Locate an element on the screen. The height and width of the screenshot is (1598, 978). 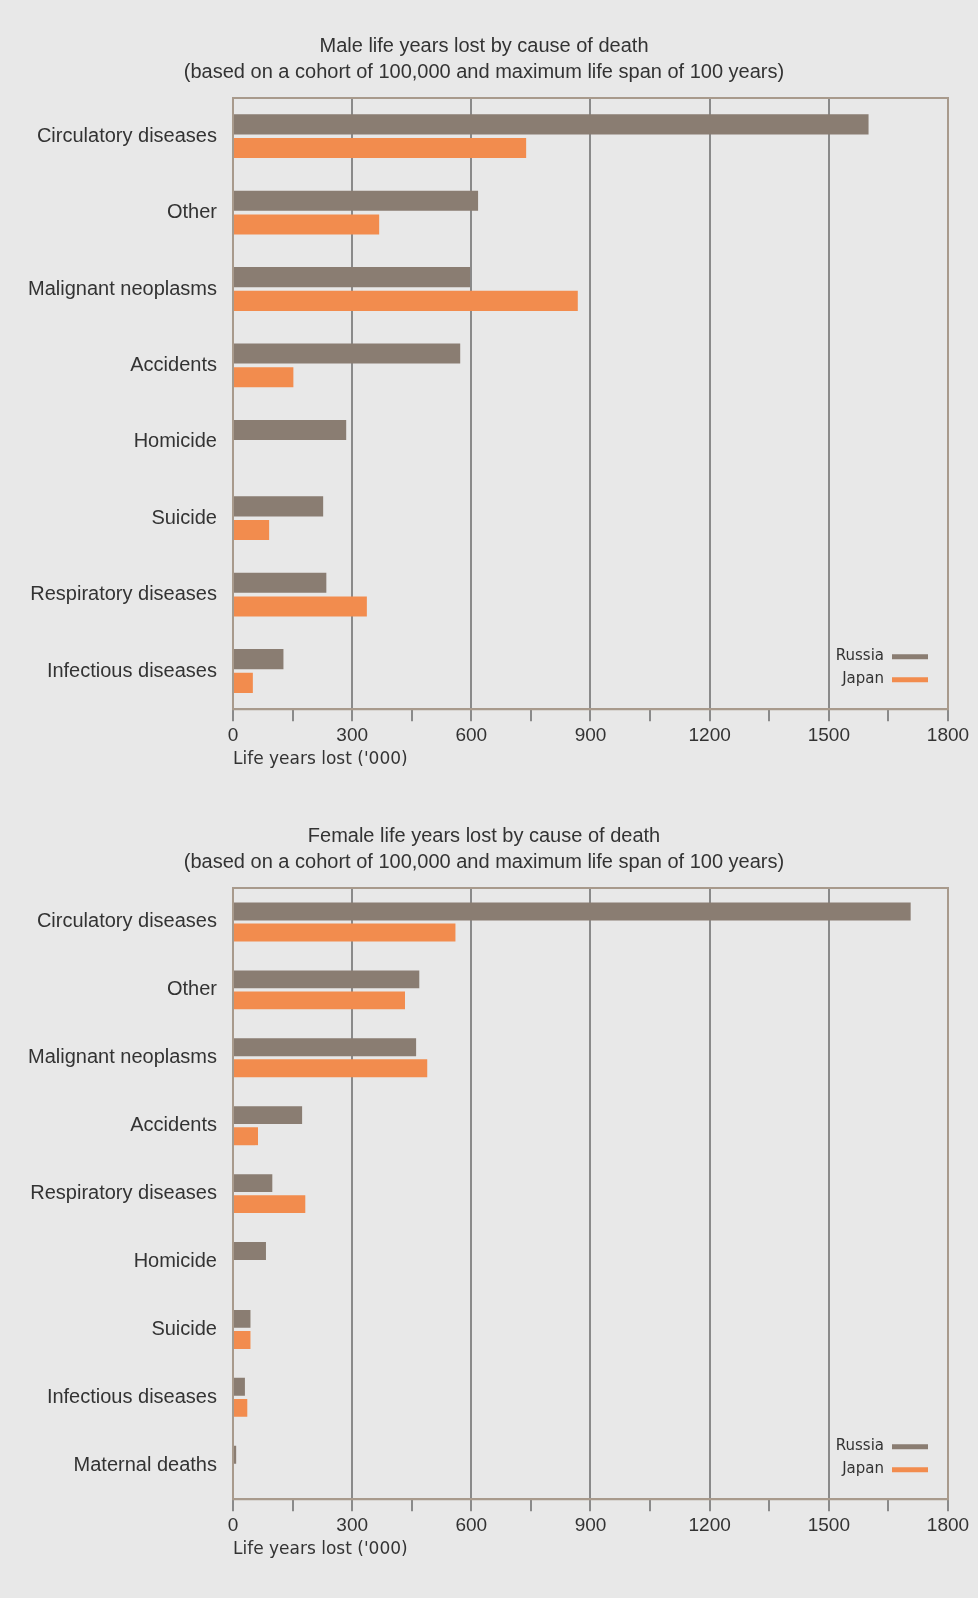
y-tick-label: Maternal deaths is located at coordinates (145, 1463).